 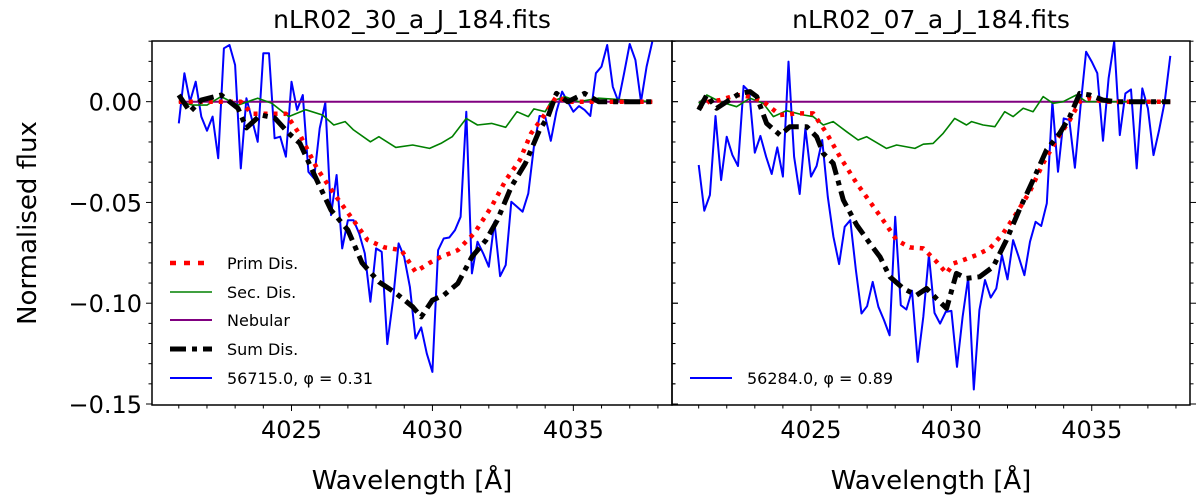 What do you see at coordinates (415, 122) in the screenshot?
I see `series-line-sec-dis` at bounding box center [415, 122].